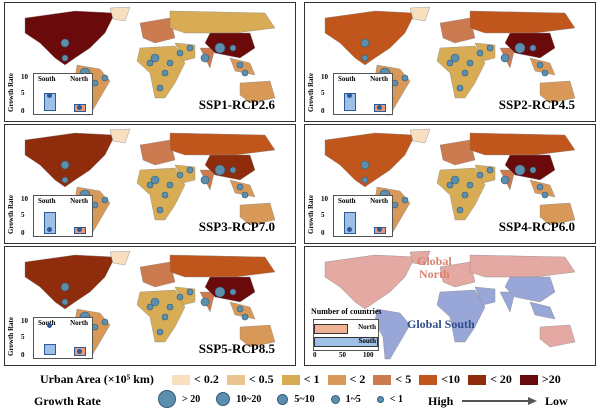 This screenshot has height=412, width=600. I want to click on region-me, so click(485, 296).